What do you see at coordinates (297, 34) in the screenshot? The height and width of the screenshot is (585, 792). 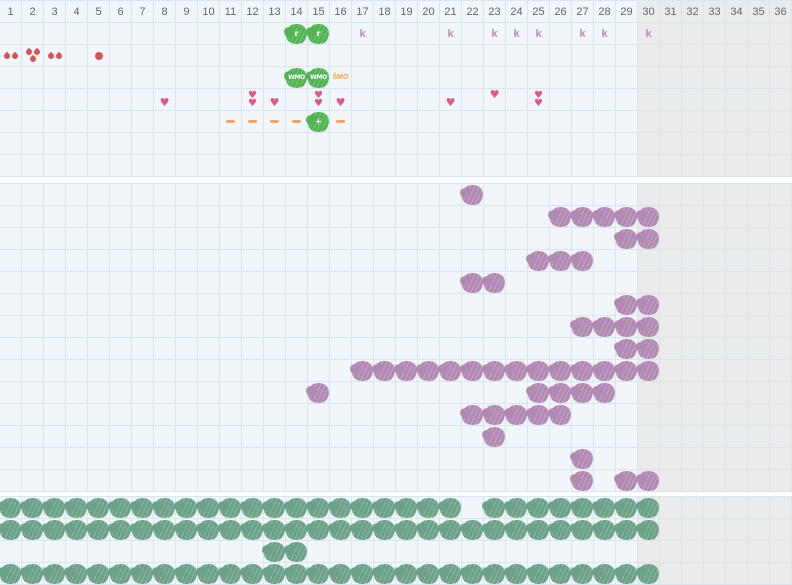 I see `grid-cell: r` at bounding box center [297, 34].